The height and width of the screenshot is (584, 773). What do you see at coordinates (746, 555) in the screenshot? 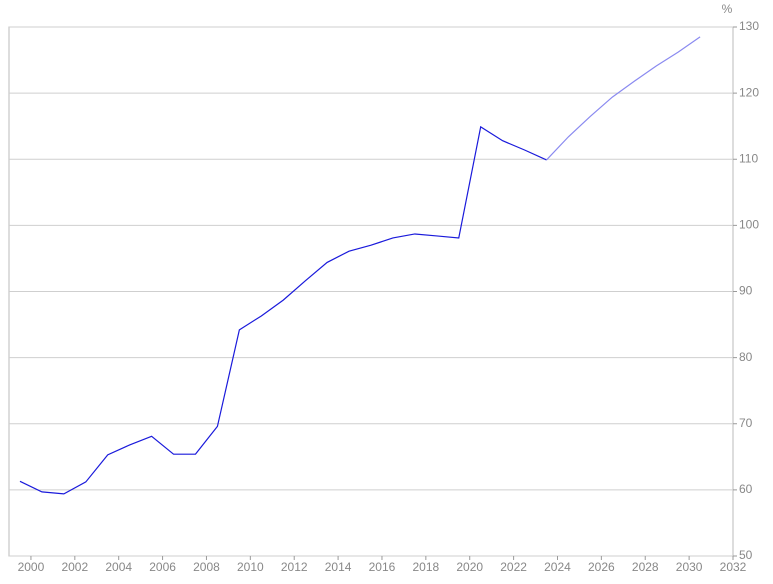
I see `y-tick-label: 50` at bounding box center [746, 555].